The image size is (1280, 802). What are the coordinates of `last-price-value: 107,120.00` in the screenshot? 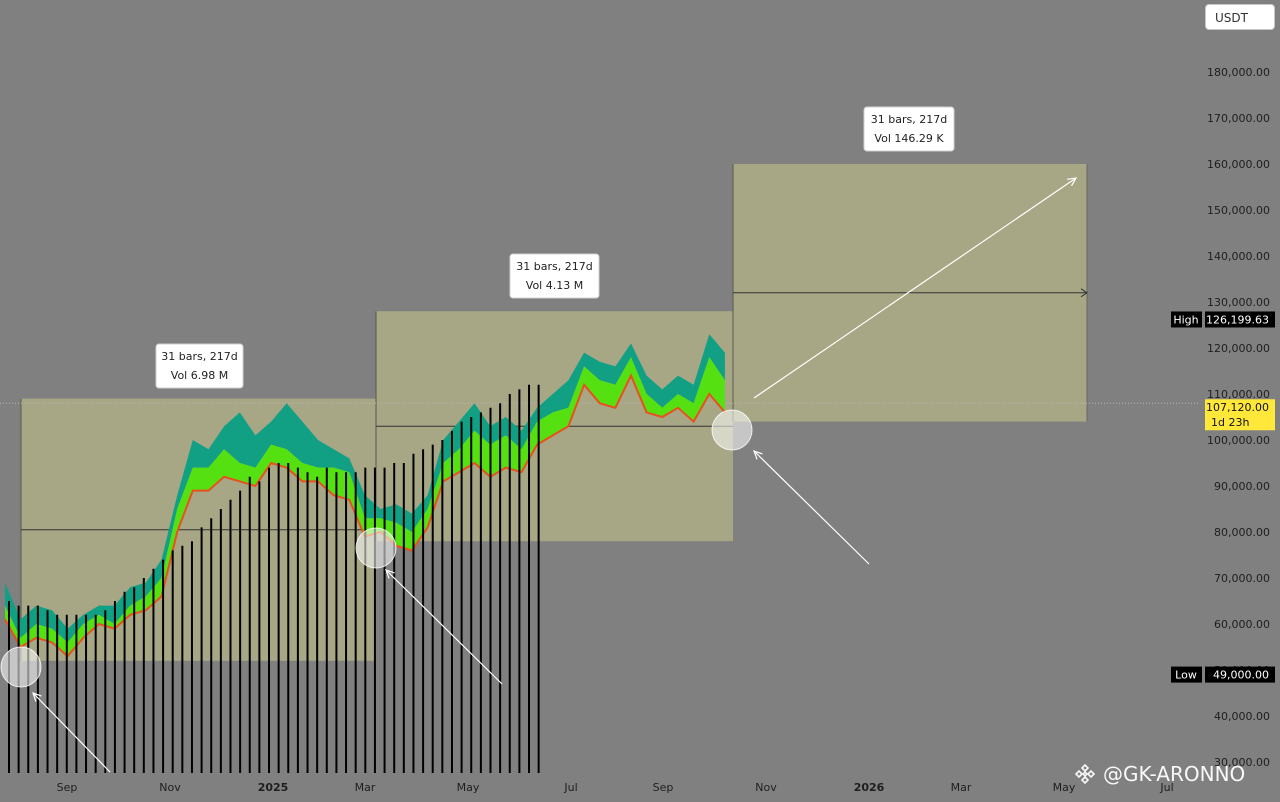 It's located at (1237, 407).